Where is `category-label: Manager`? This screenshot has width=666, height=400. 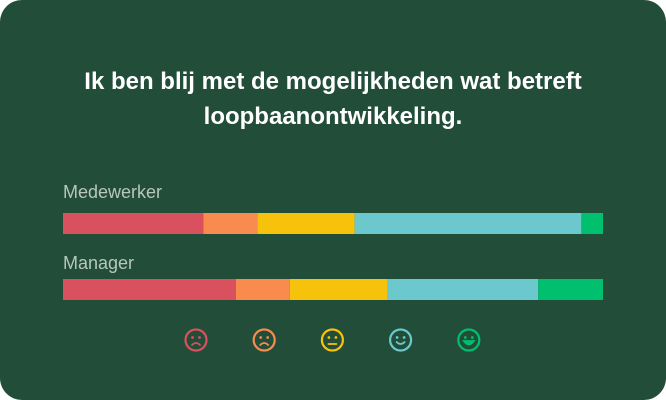 category-label: Manager is located at coordinates (98, 263).